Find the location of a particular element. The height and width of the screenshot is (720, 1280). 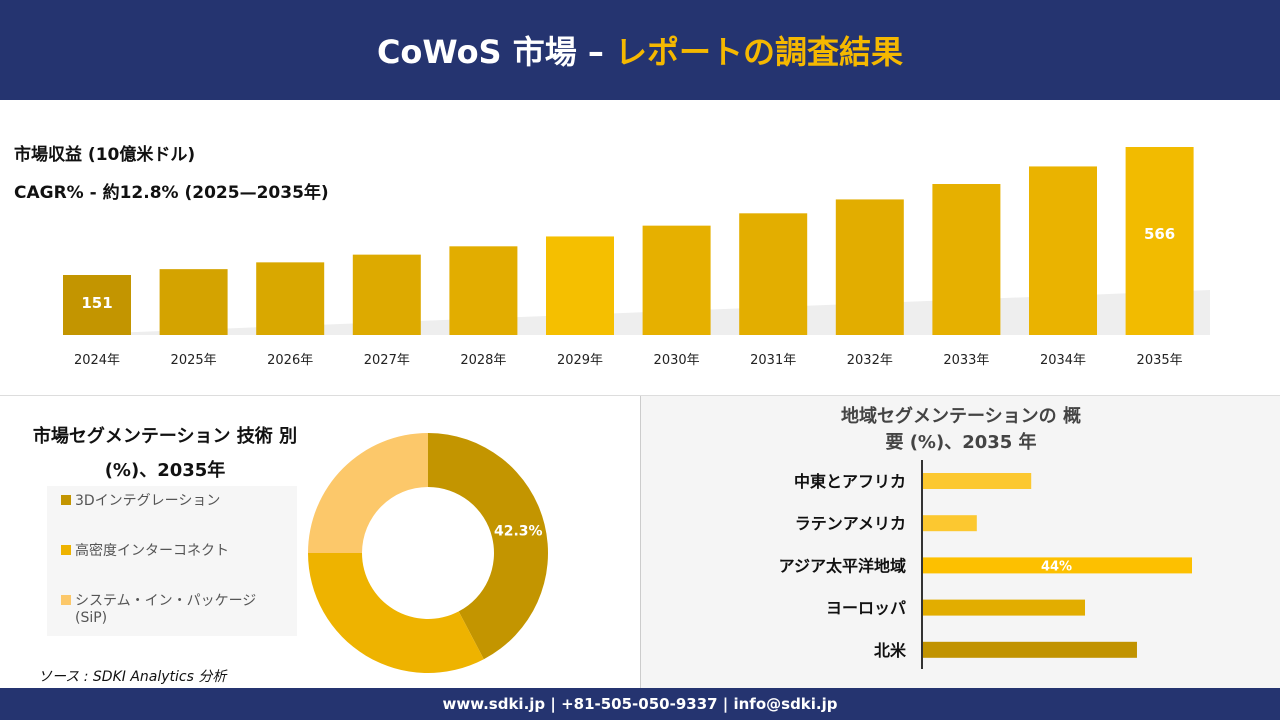

region-label: ラテンアメリカ is located at coordinates (850, 523).